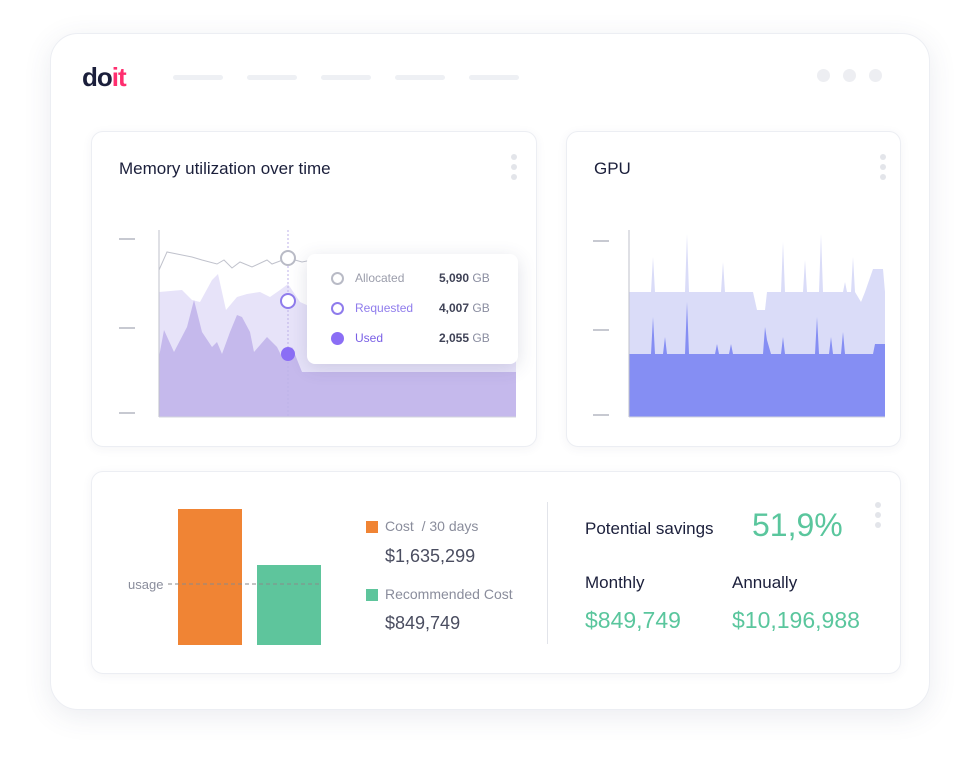 This screenshot has height=777, width=980. What do you see at coordinates (430, 556) in the screenshot?
I see `cost-value: $1,635,299` at bounding box center [430, 556].